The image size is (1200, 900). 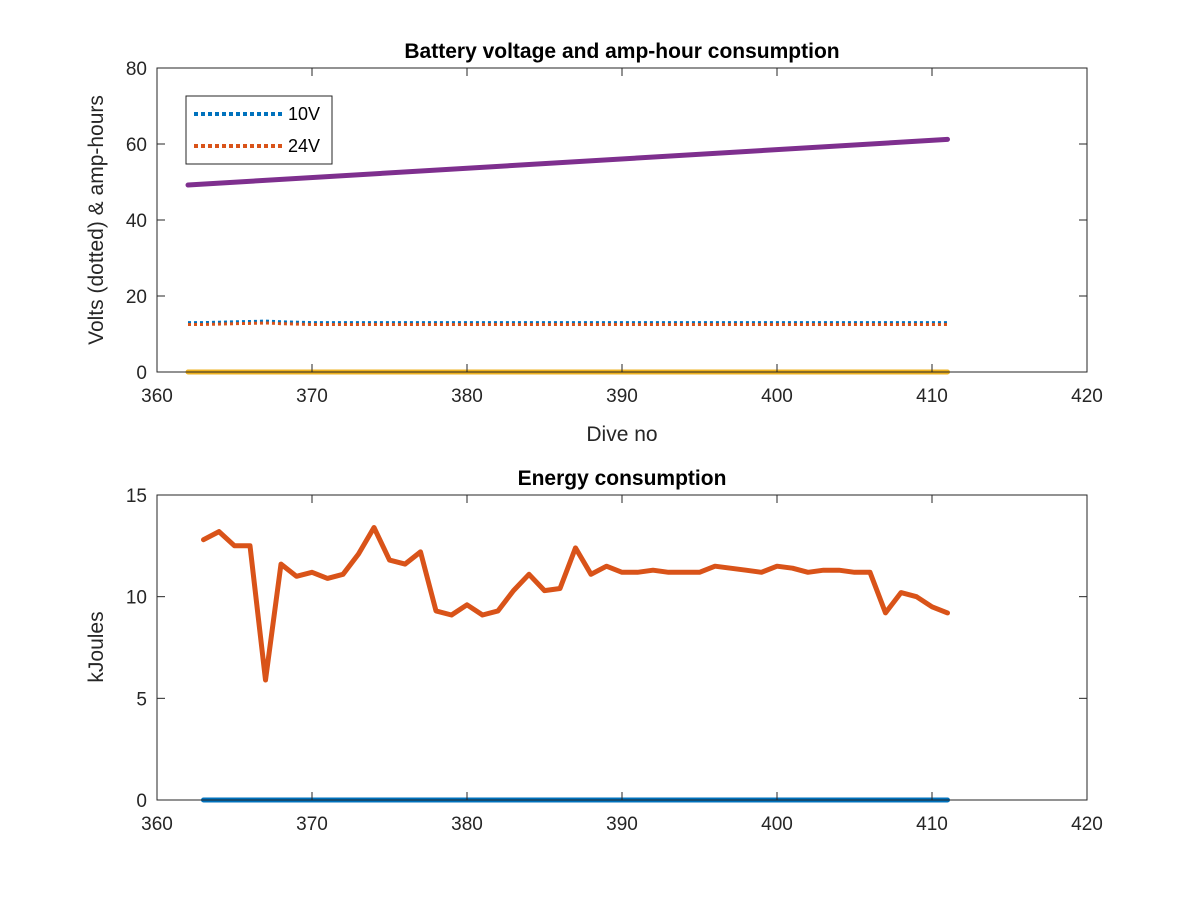 I want to click on plot1-y-tick-label: 40, so click(x=136, y=221).